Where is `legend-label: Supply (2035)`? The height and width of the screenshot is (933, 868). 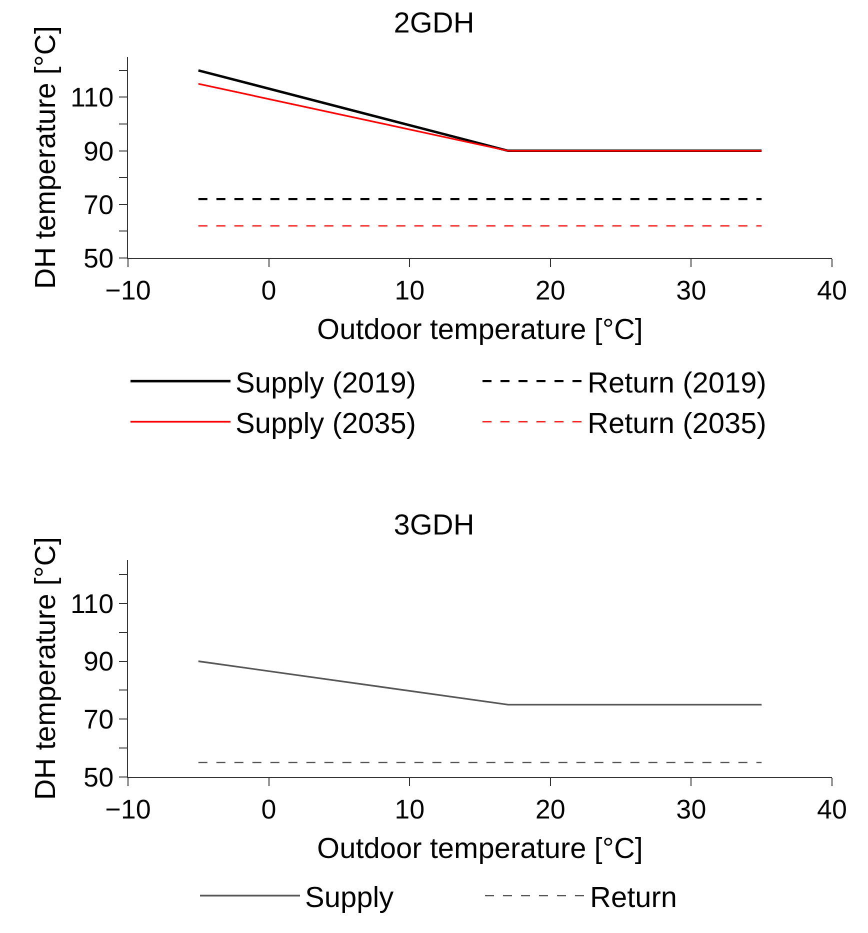 legend-label: Supply (2035) is located at coordinates (326, 424).